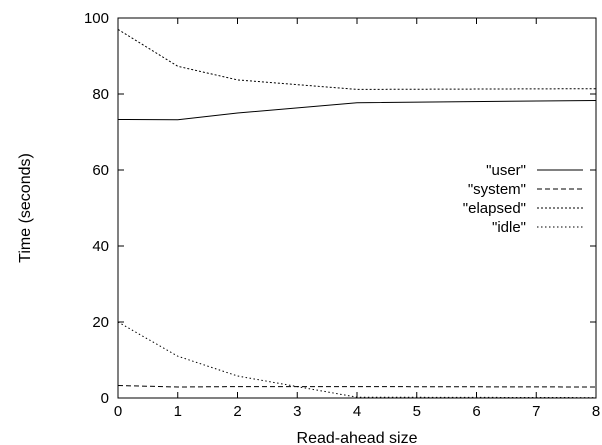  What do you see at coordinates (596, 411) in the screenshot?
I see `x-tick-label: 8` at bounding box center [596, 411].